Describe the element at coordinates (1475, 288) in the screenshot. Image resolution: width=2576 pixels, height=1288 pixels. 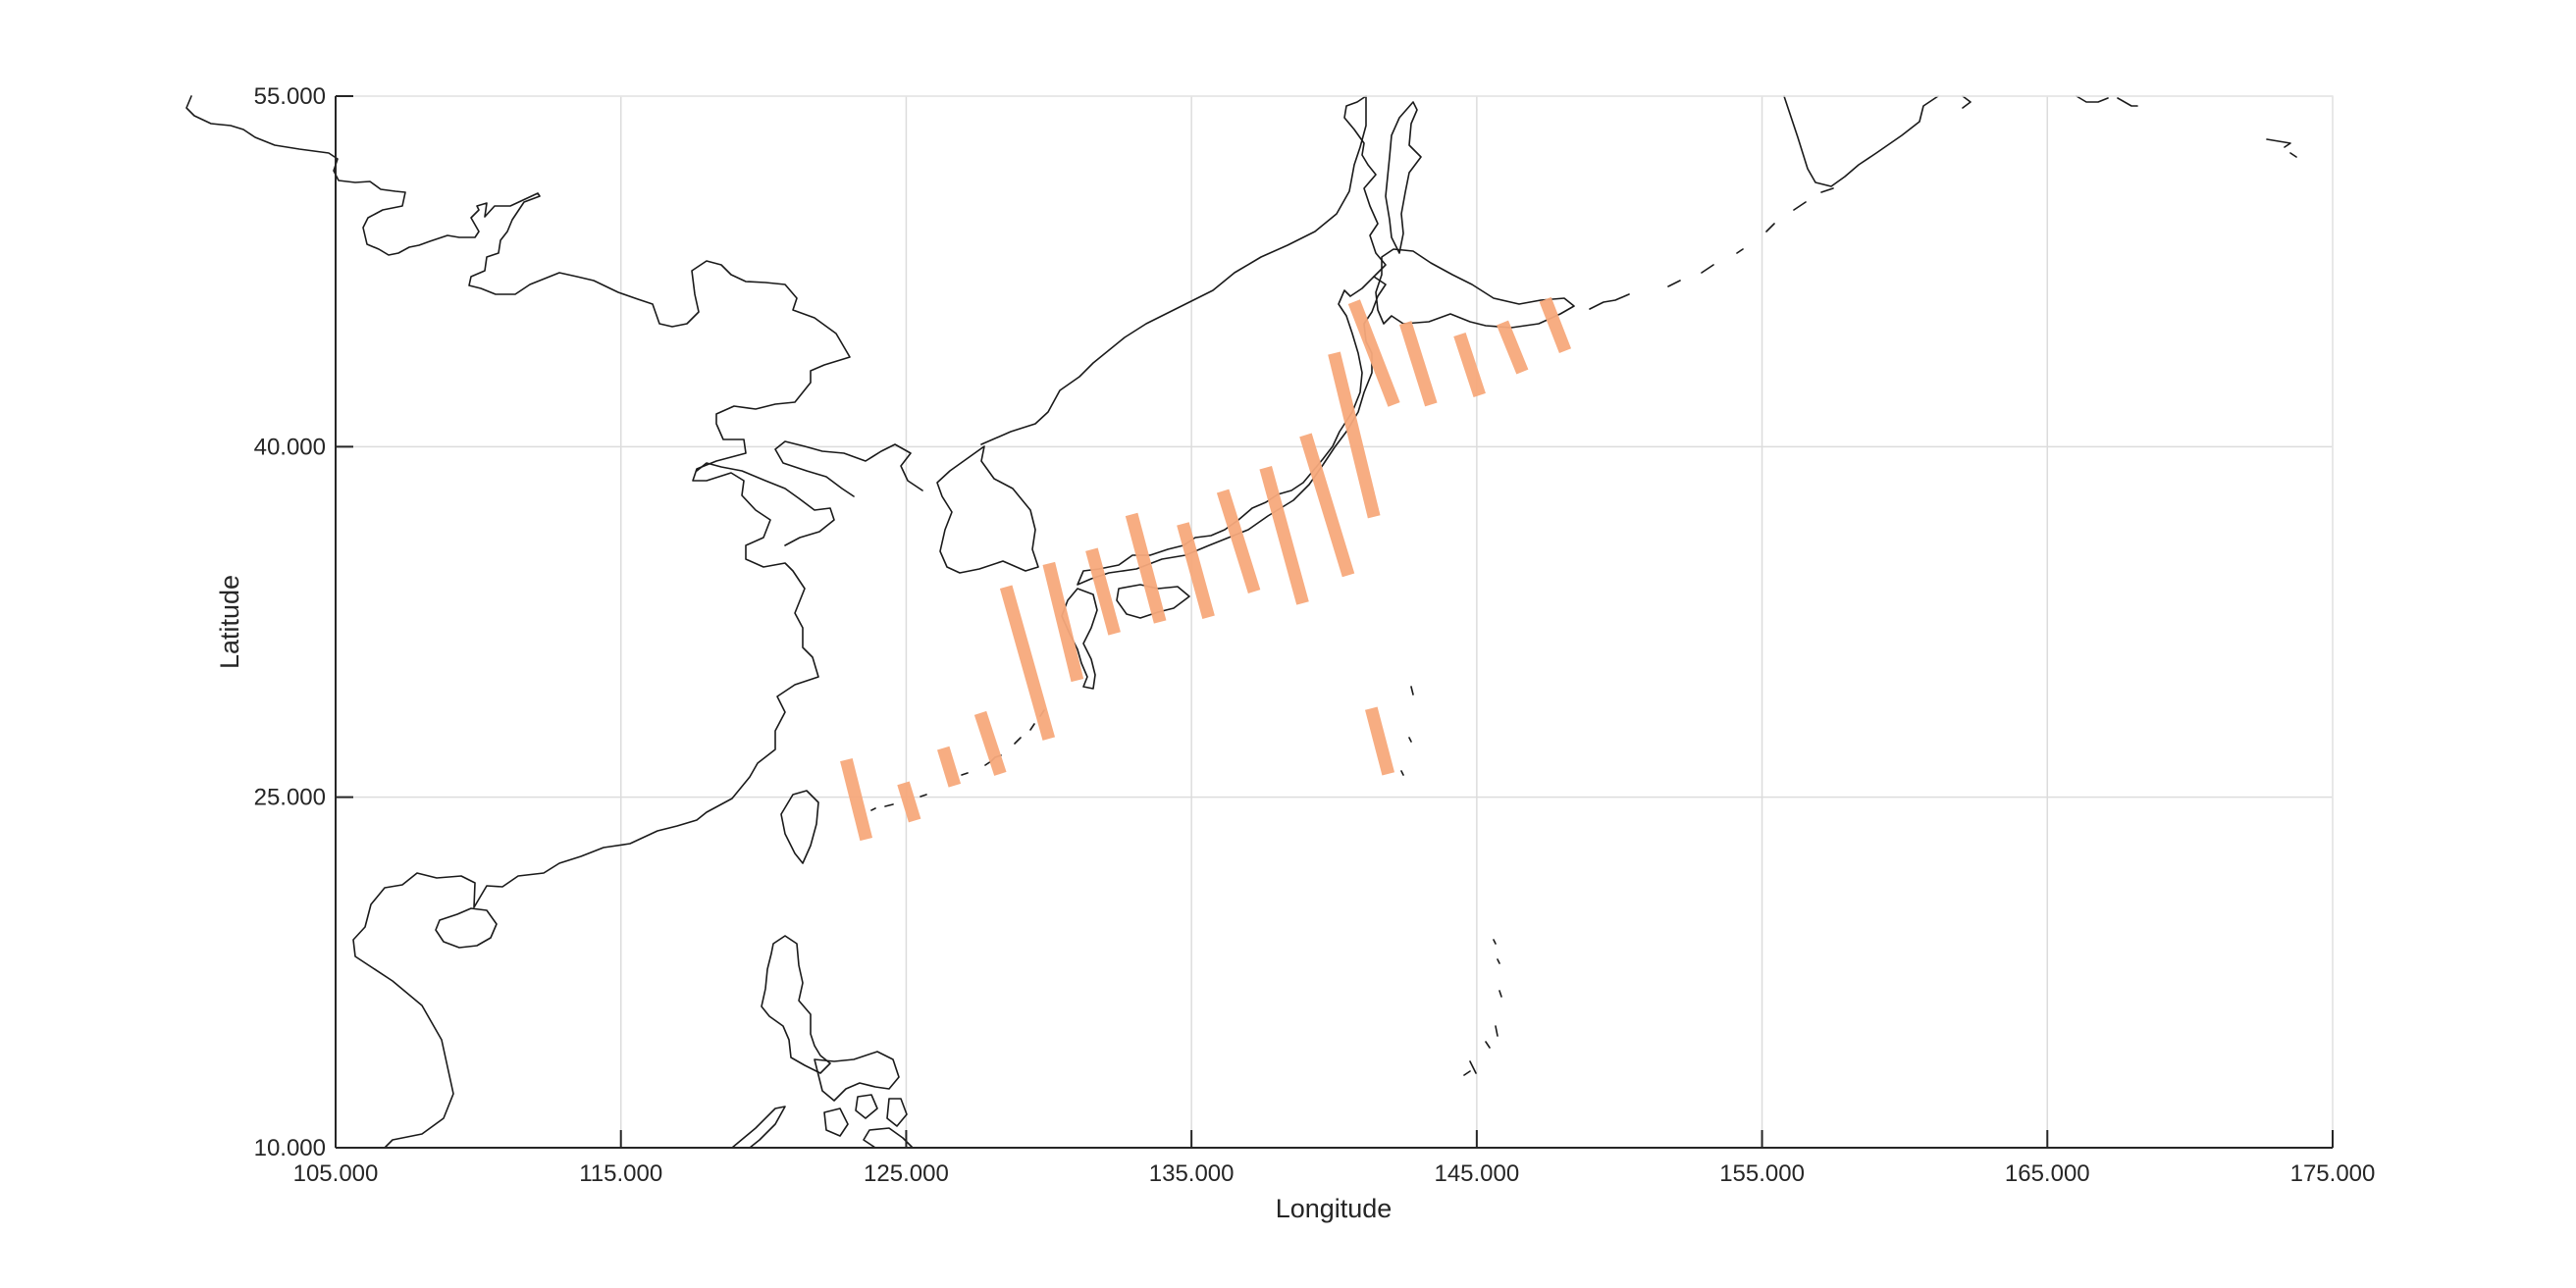
I see `coastline-hokkaido-island` at that location.